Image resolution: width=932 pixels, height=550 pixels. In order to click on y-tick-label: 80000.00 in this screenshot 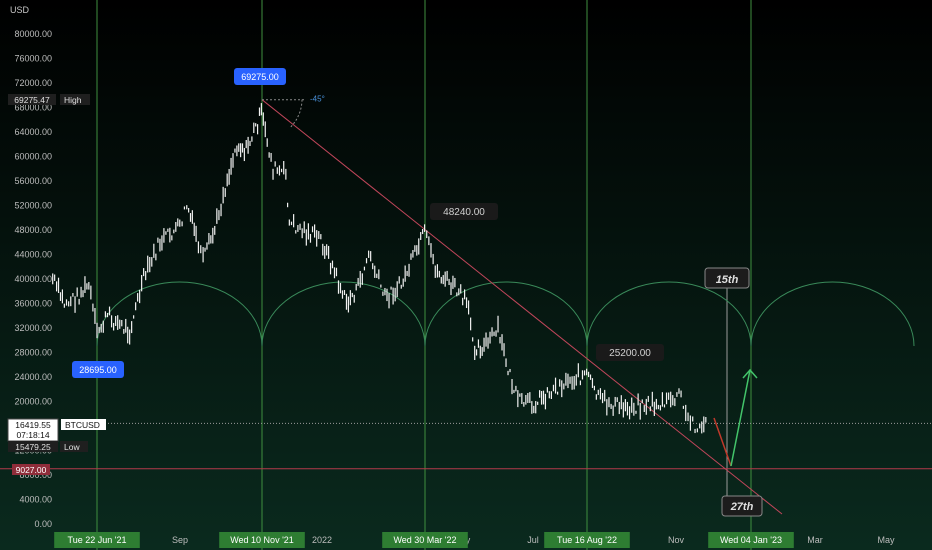, I will do `click(33, 34)`.